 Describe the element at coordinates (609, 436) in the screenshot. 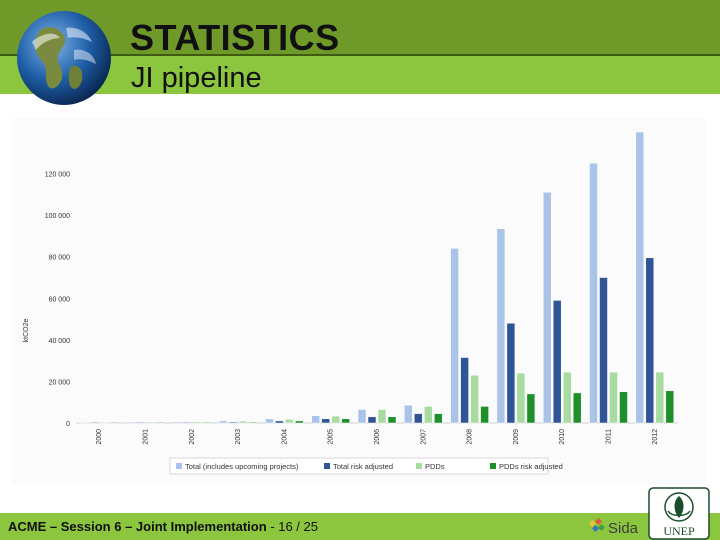

I see `x-tick-label: 2011` at that location.